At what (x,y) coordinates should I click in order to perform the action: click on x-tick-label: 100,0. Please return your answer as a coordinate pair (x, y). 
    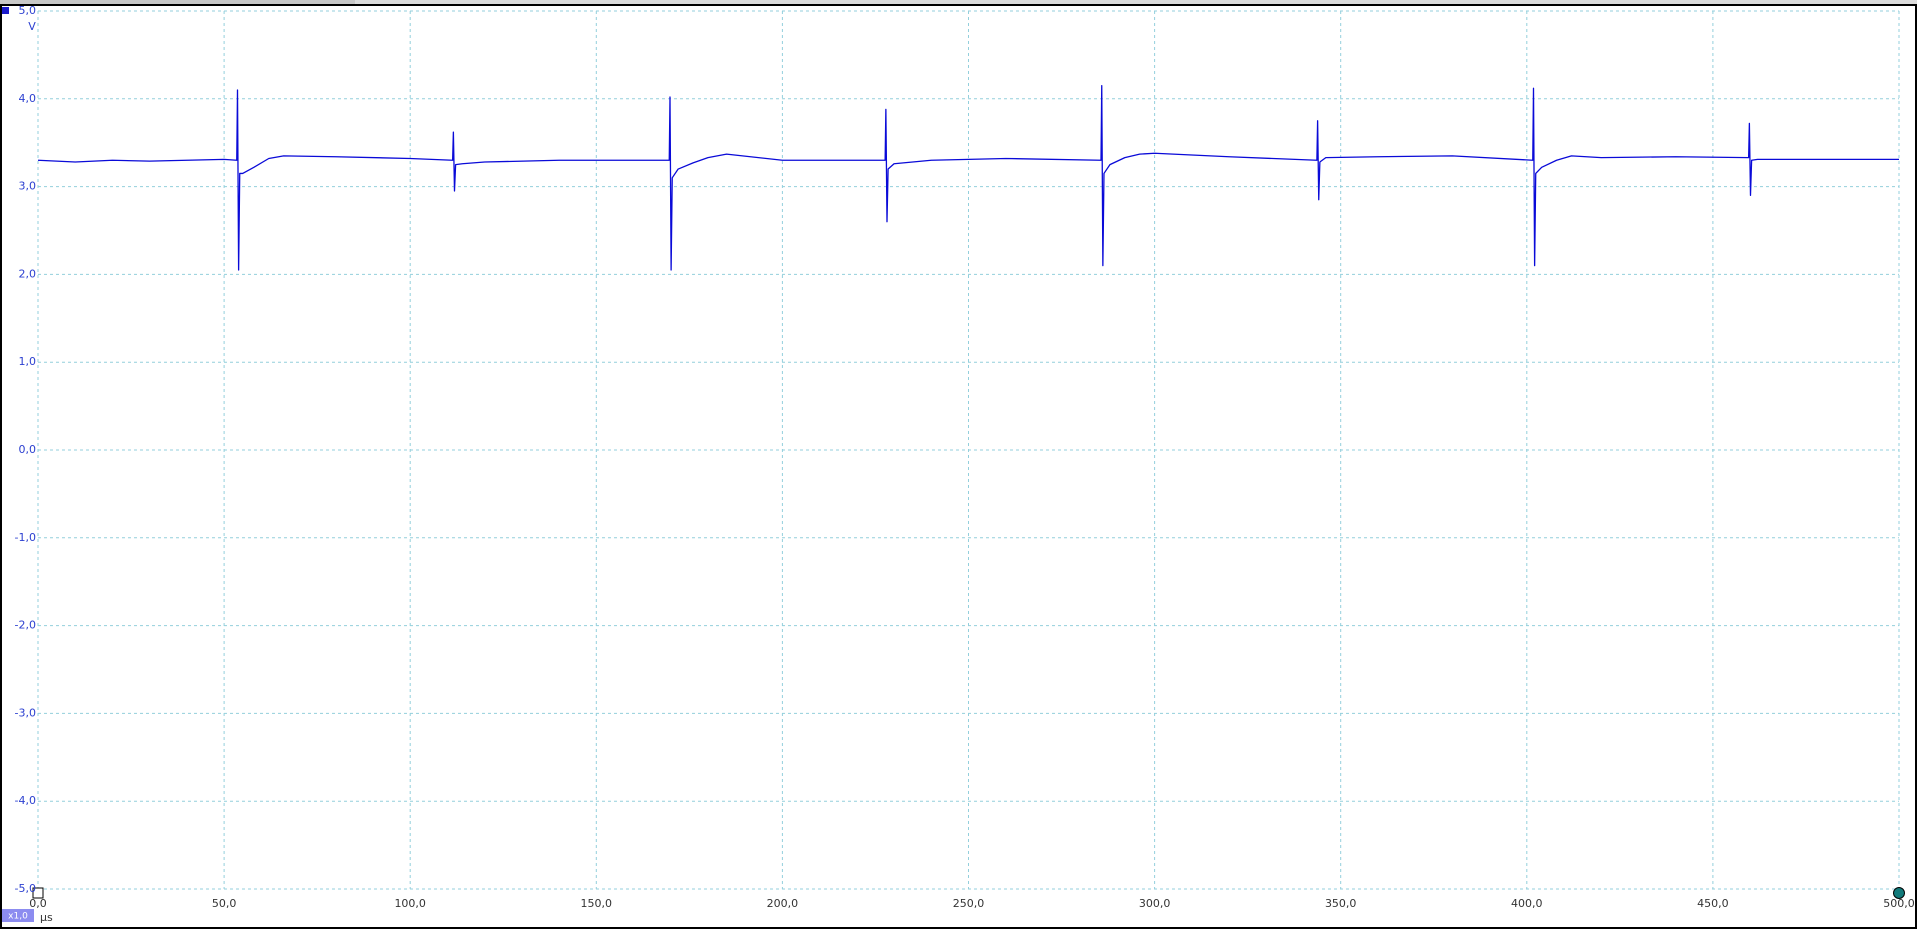
    Looking at the image, I should click on (410, 903).